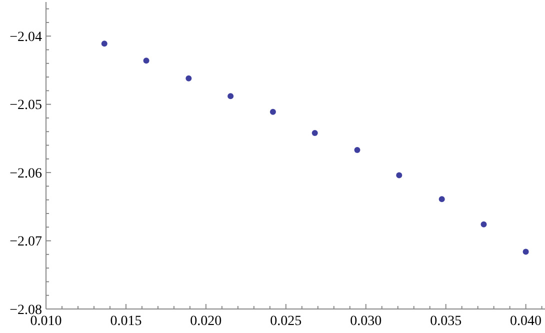  Describe the element at coordinates (366, 321) in the screenshot. I see `x-tick-label: 0.030` at that location.